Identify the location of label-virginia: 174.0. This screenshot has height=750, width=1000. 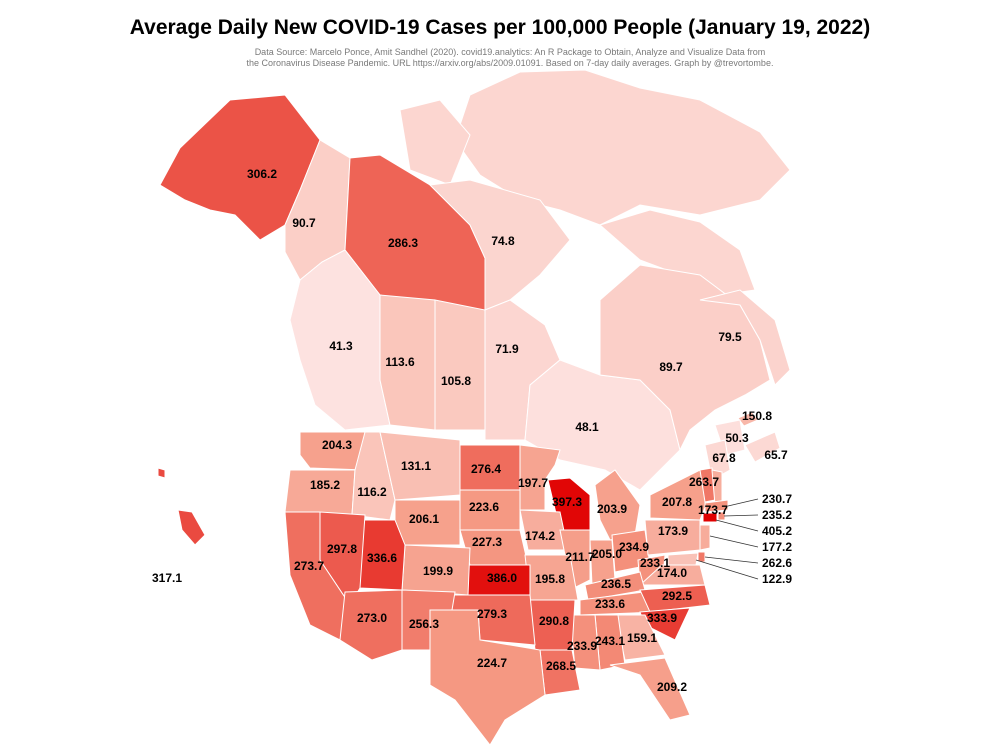
(672, 573).